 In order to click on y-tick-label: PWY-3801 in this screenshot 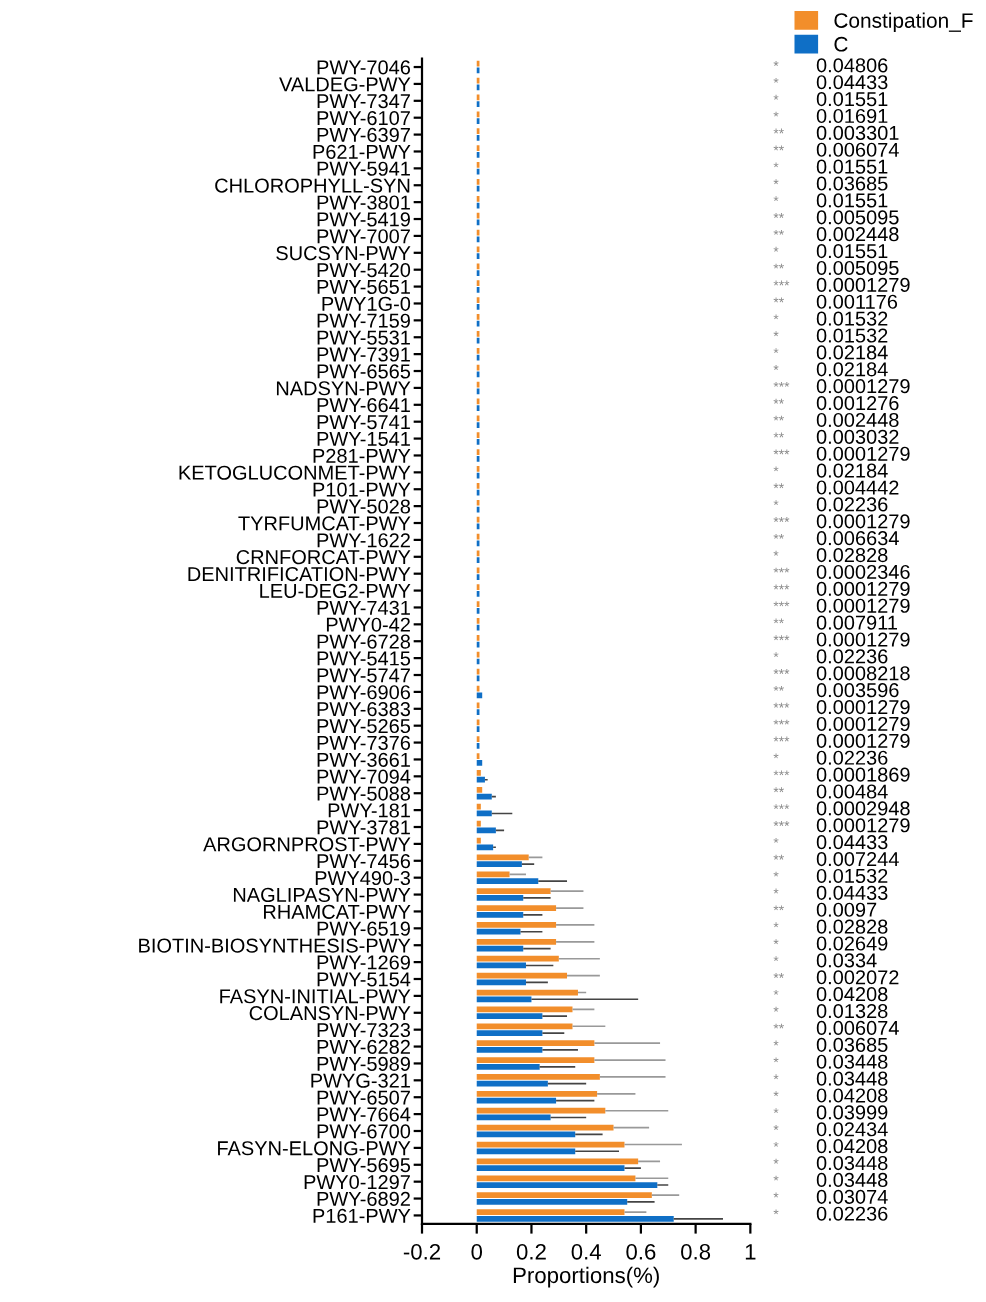, I will do `click(363, 202)`.